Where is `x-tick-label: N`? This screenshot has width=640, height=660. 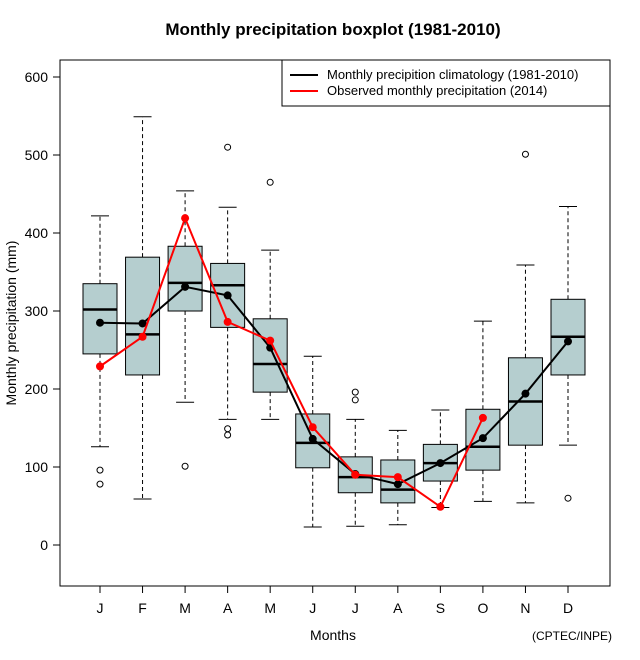 x-tick-label: N is located at coordinates (525, 608).